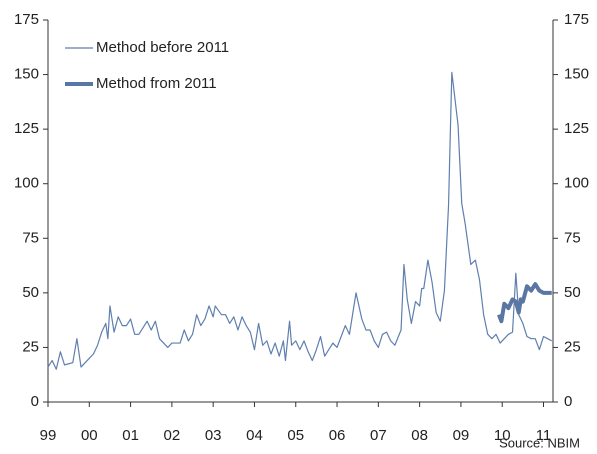 This screenshot has width=597, height=454. Describe the element at coordinates (30, 292) in the screenshot. I see `y-tick-label: 50` at that location.